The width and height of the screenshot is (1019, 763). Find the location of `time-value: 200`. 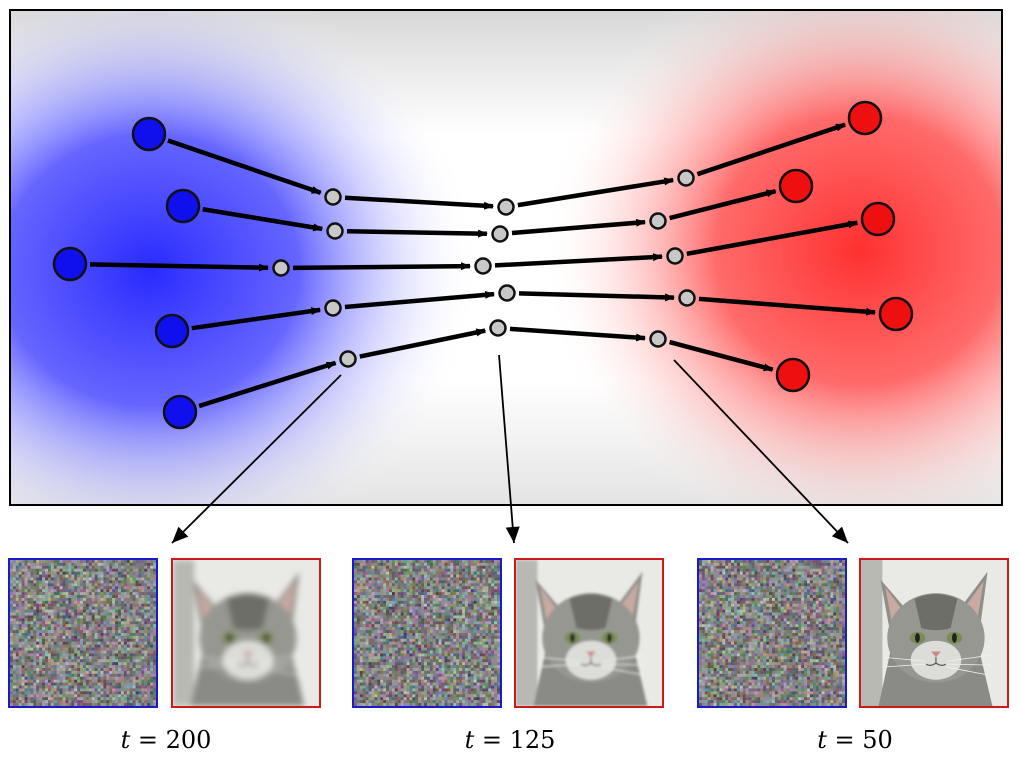

time-value: 200 is located at coordinates (188, 740).